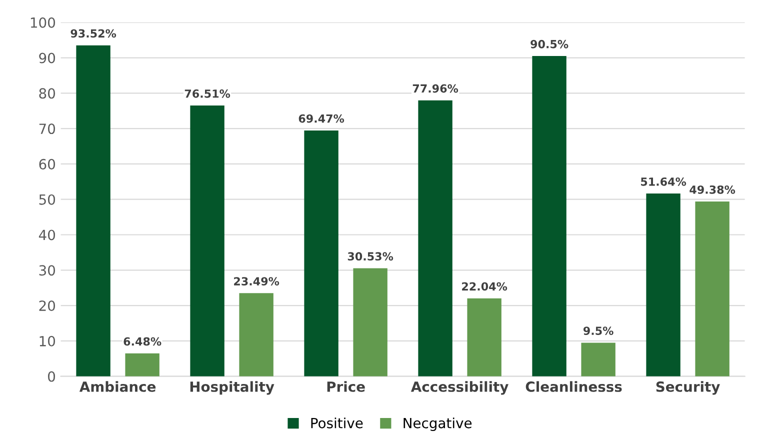 The height and width of the screenshot is (448, 760). What do you see at coordinates (371, 256) in the screenshot?
I see `data-label: 30.53%` at bounding box center [371, 256].